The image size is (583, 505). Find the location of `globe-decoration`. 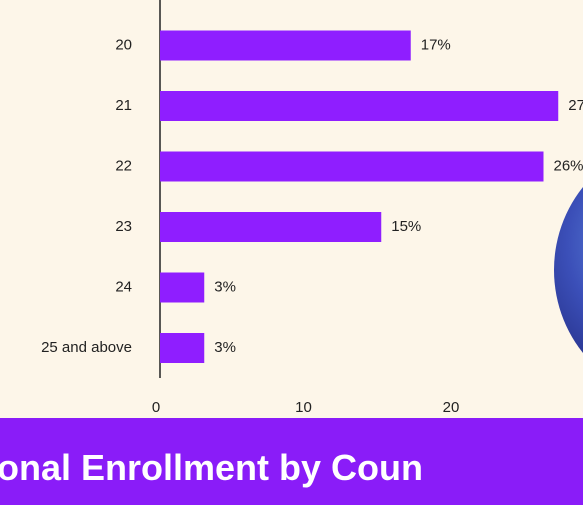

globe-decoration is located at coordinates (568, 270).